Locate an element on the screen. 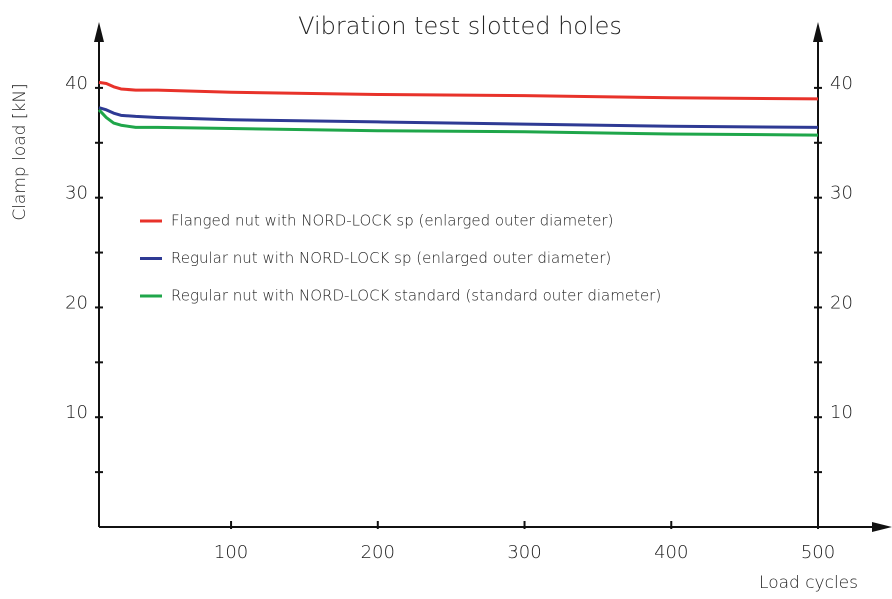 The width and height of the screenshot is (892, 599). y-arrow is located at coordinates (99, 32).